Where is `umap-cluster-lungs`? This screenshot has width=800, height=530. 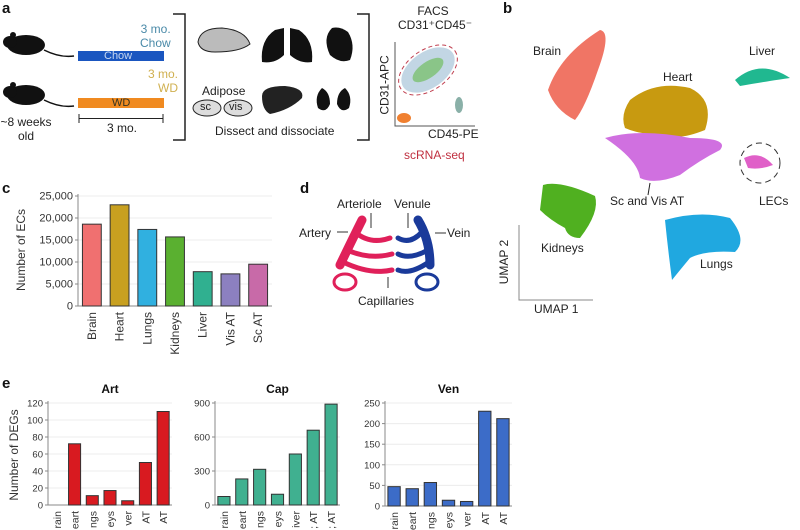 umap-cluster-lungs is located at coordinates (703, 247).